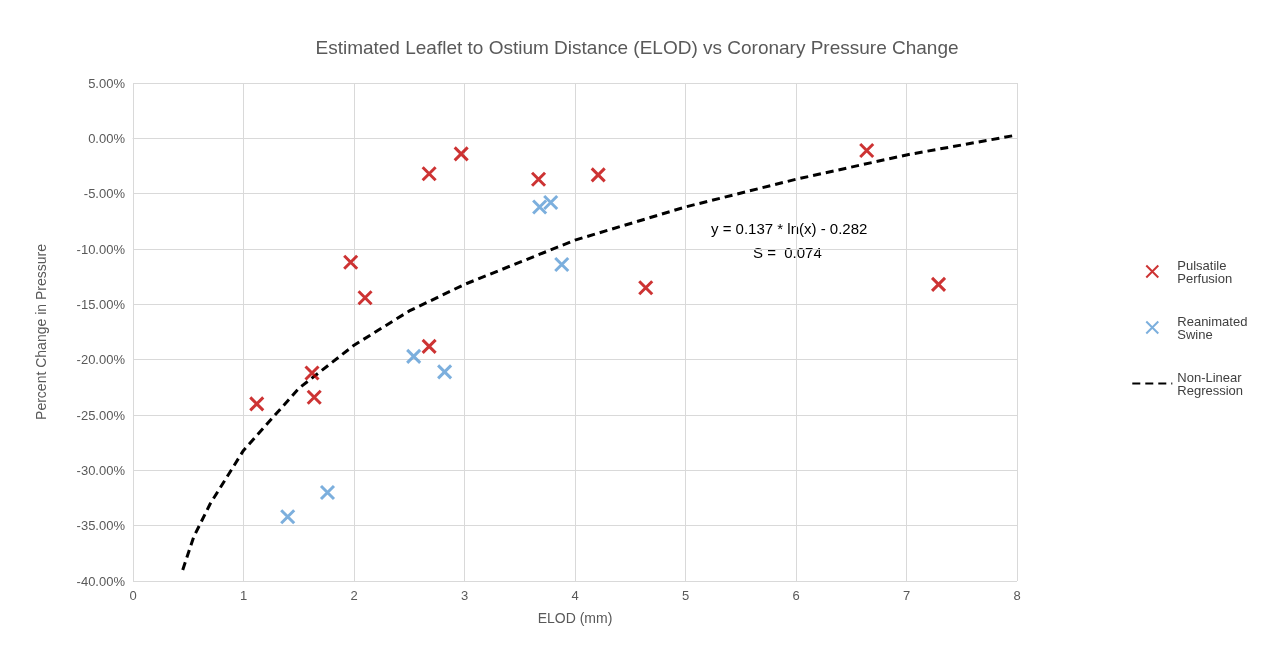 The image size is (1266, 655). What do you see at coordinates (101, 304) in the screenshot?
I see `y-tick-label: -15.00%` at bounding box center [101, 304].